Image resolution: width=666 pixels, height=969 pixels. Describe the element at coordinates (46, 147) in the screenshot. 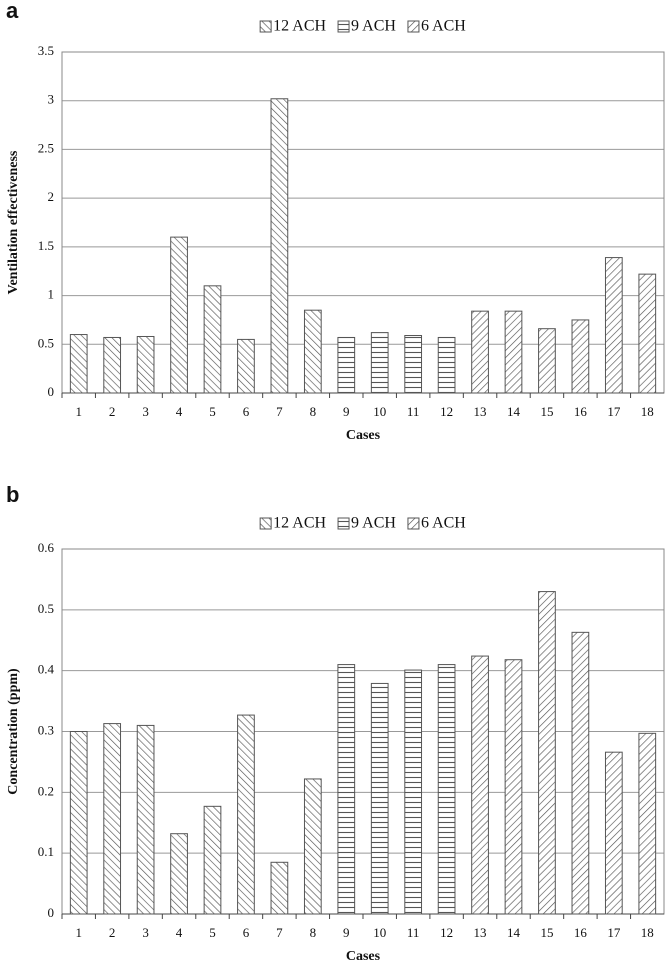

I see `y-tick-label: 2.5` at that location.